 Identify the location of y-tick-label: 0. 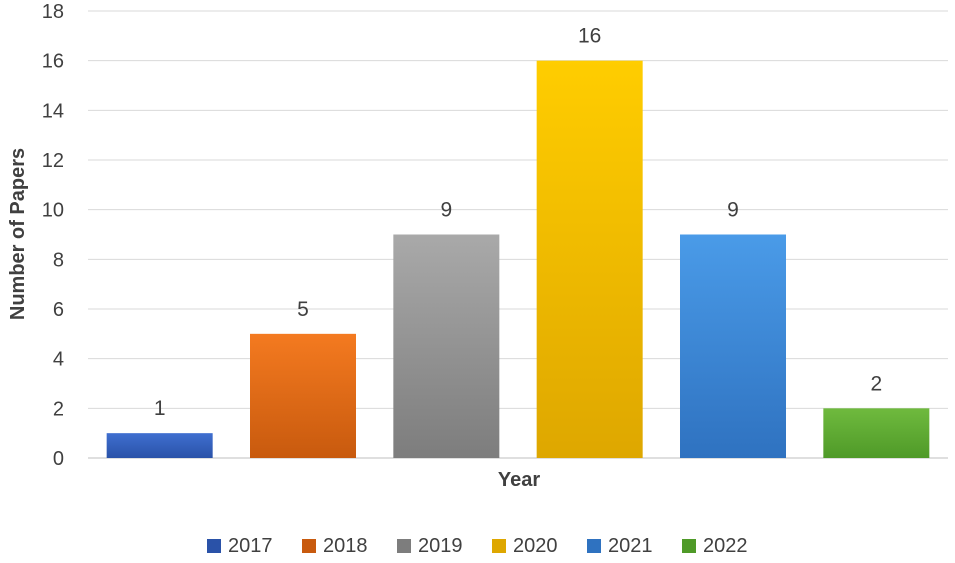
(58, 459).